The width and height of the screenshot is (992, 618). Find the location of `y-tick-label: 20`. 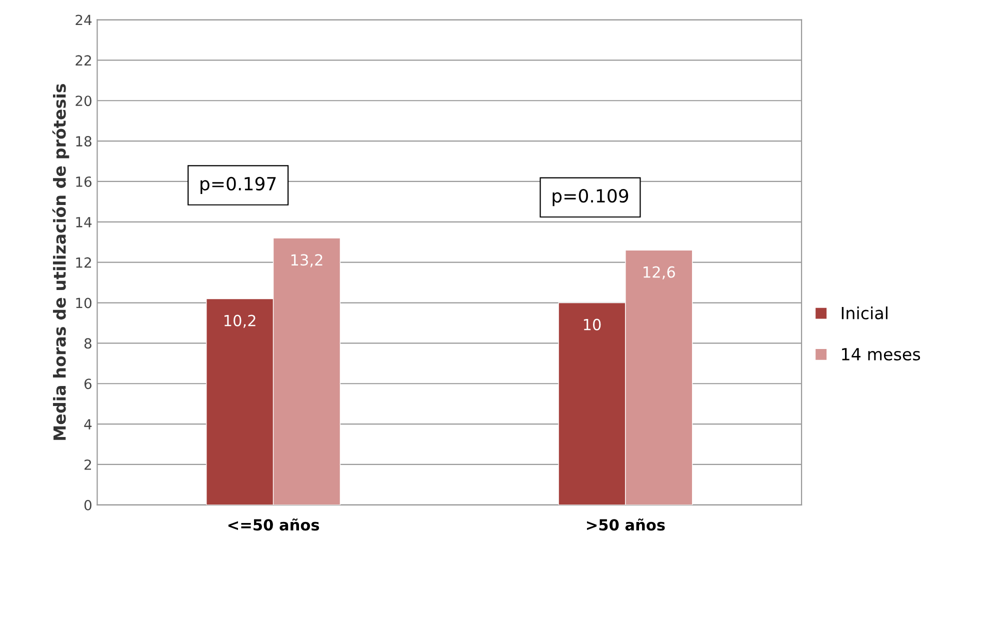

y-tick-label: 20 is located at coordinates (84, 101).